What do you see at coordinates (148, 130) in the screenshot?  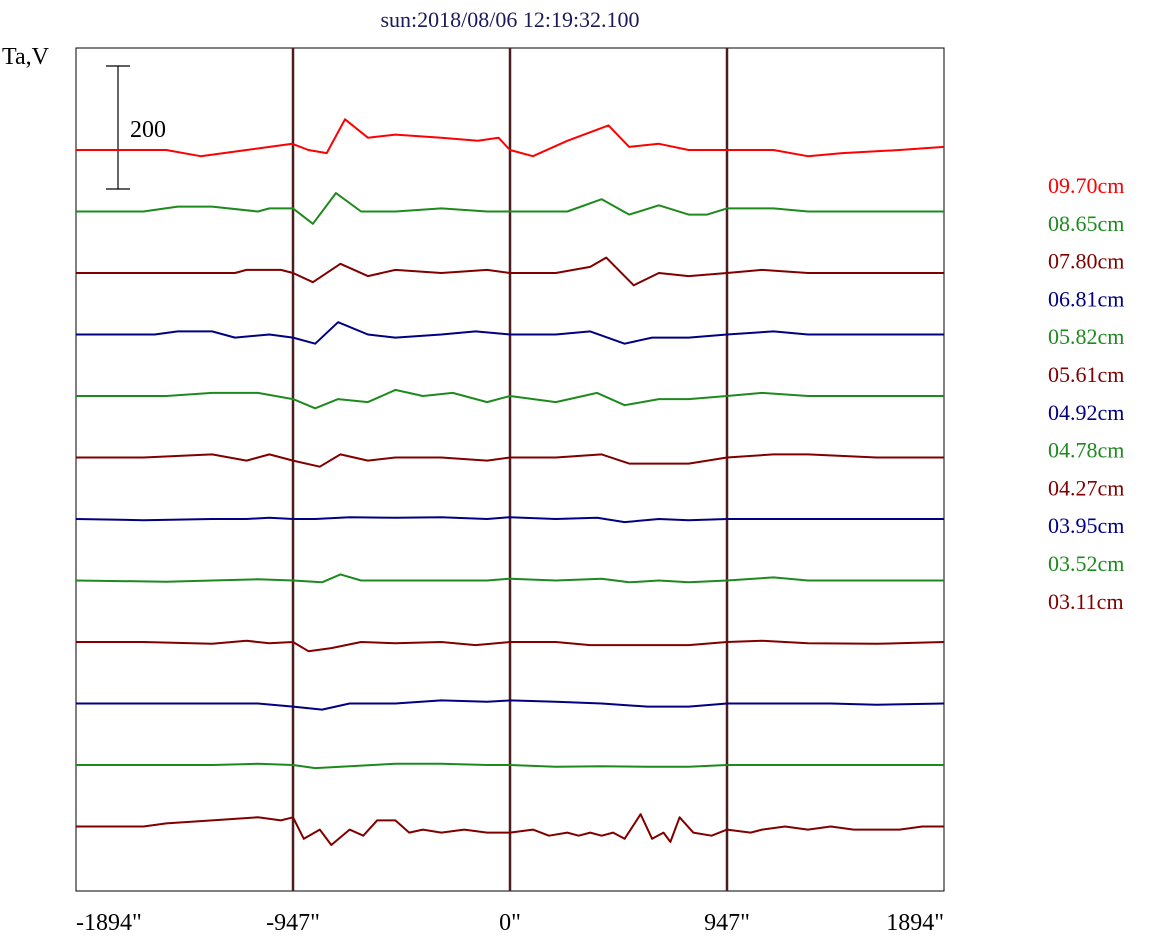 I see `scale-bar-label: 200` at bounding box center [148, 130].